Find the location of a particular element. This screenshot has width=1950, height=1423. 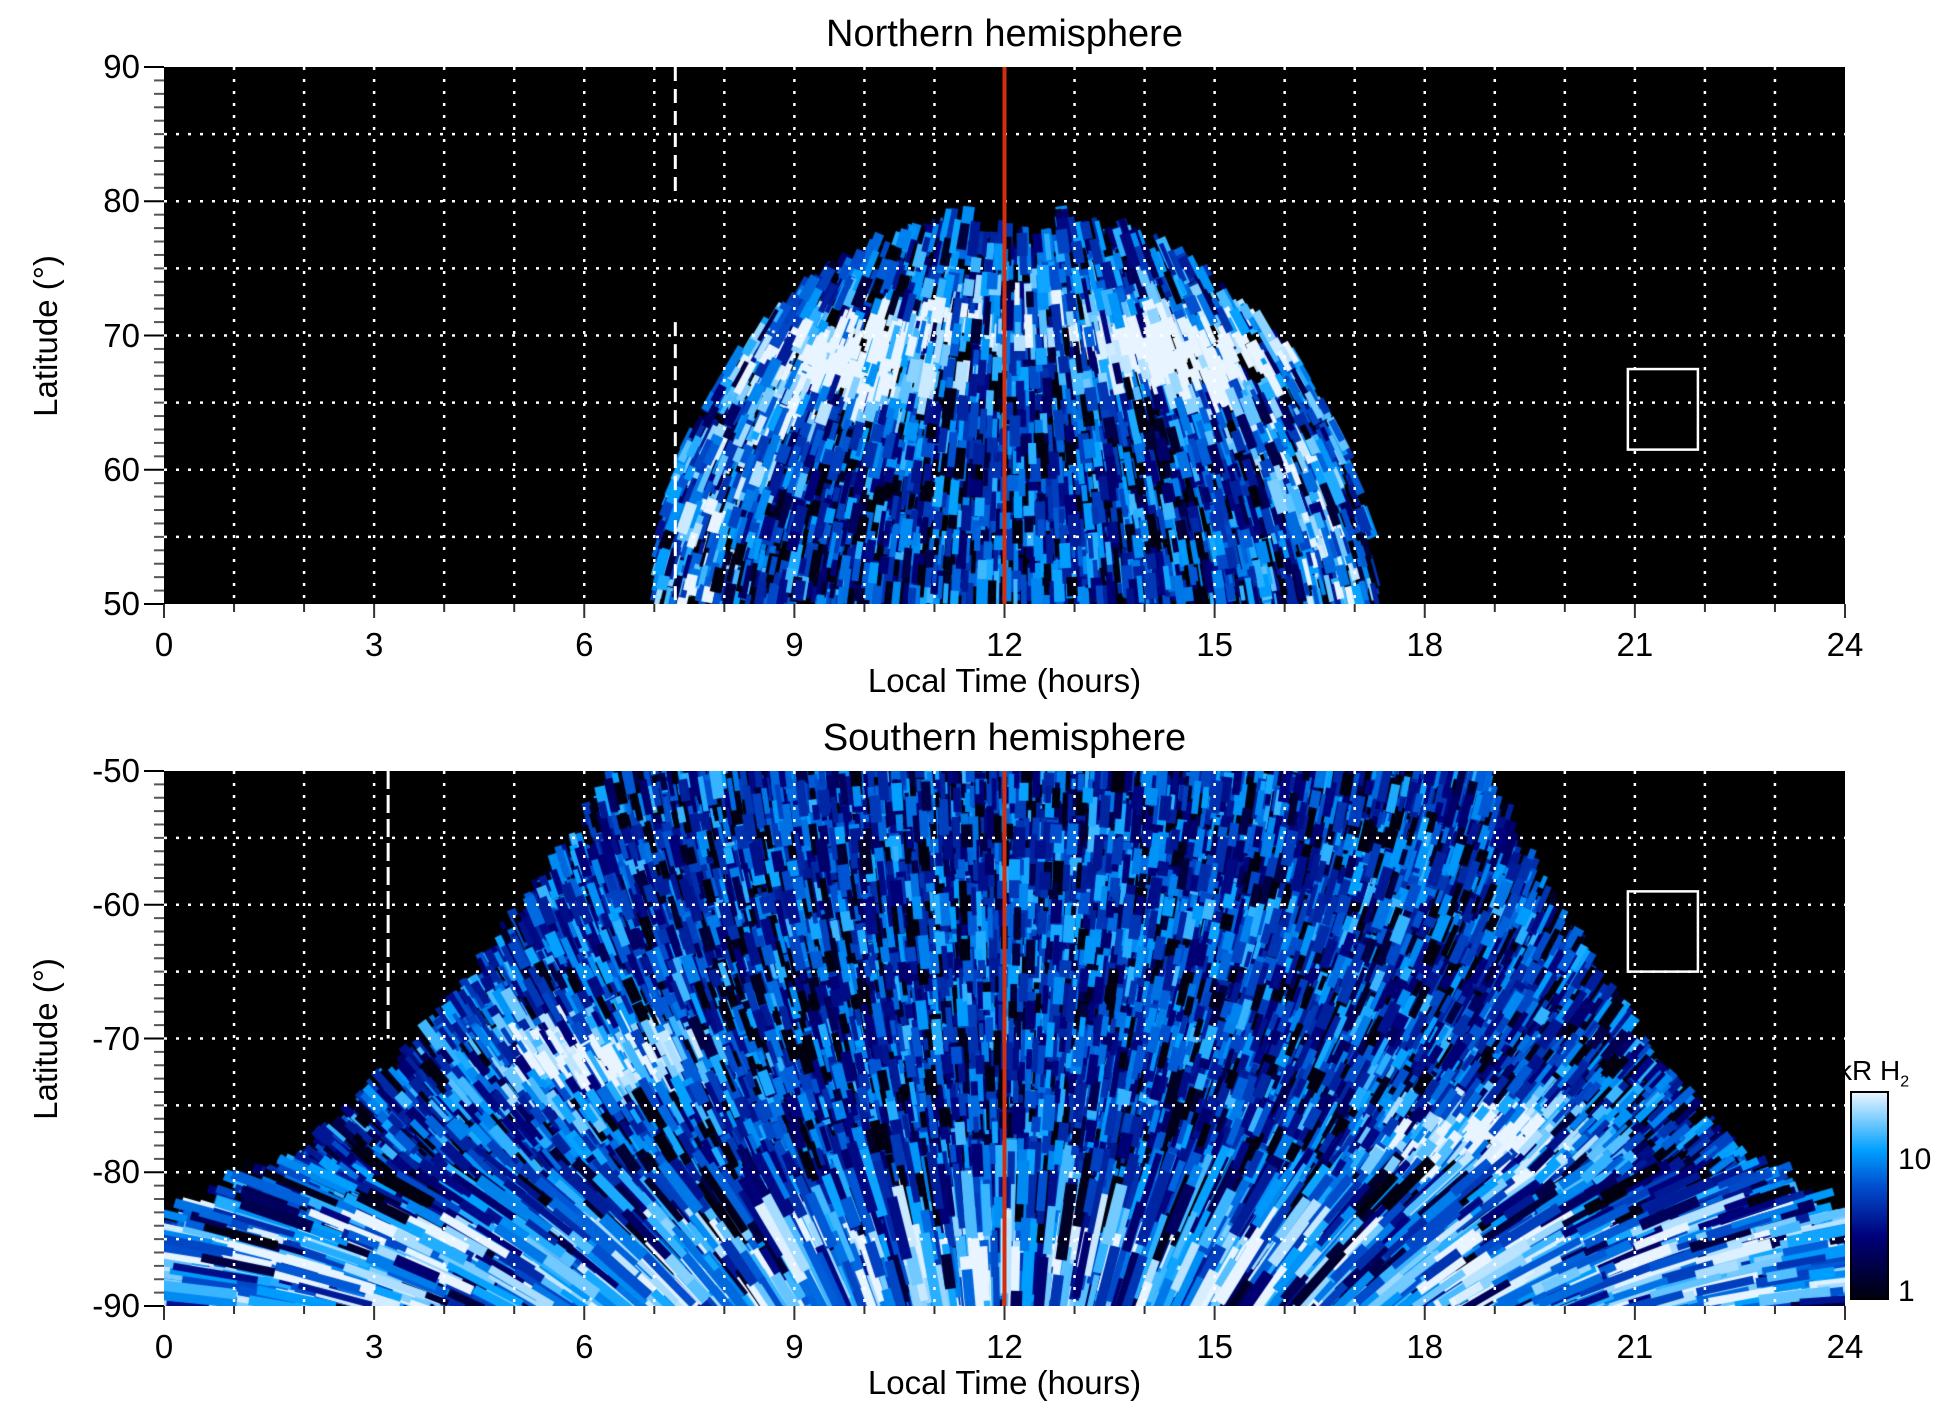

northern-title: Northern hemisphere is located at coordinates (1004, 34).